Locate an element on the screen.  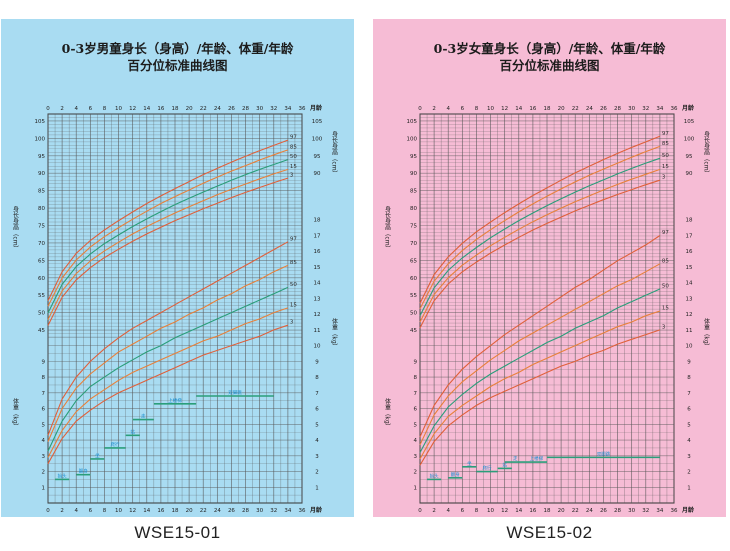
x-tick-label: 12 is located at coordinates (132, 109).